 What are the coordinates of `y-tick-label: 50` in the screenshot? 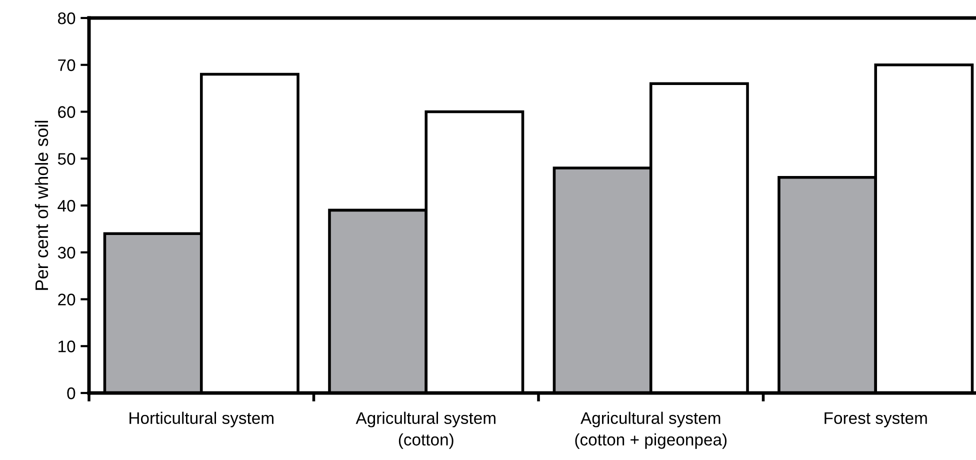 It's located at (67, 159).